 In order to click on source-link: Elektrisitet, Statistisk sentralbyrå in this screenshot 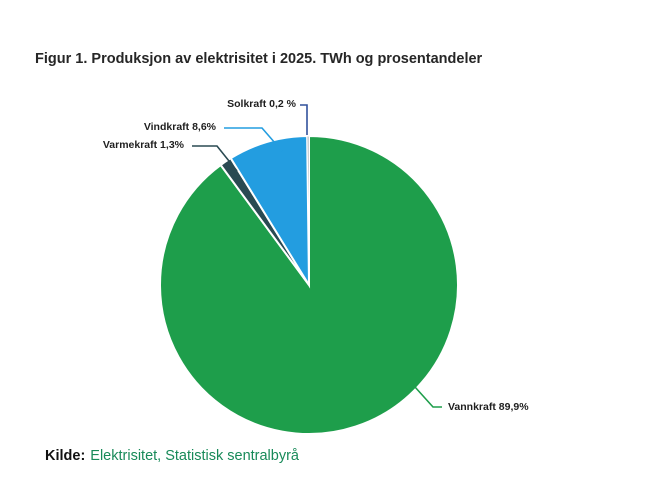, I will do `click(194, 456)`.